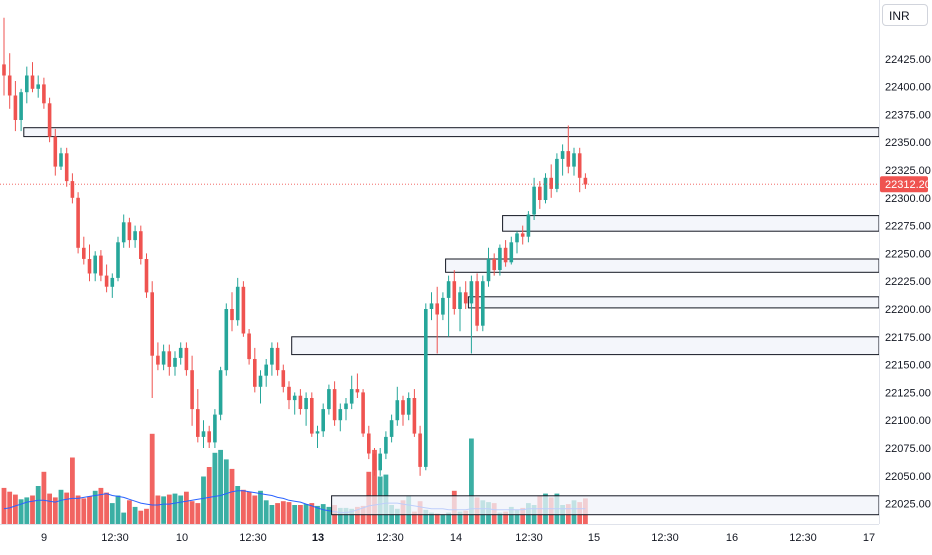  What do you see at coordinates (905, 15) in the screenshot?
I see `currency-button: INR` at bounding box center [905, 15].